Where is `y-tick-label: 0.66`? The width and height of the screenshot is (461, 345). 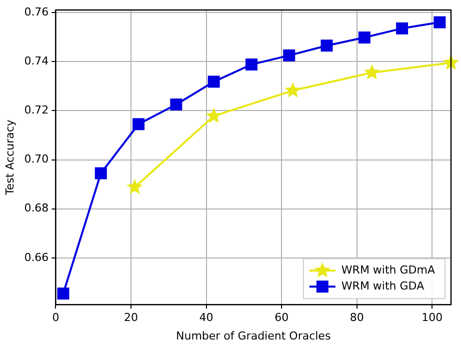 y-tick-label: 0.66 is located at coordinates (36, 257).